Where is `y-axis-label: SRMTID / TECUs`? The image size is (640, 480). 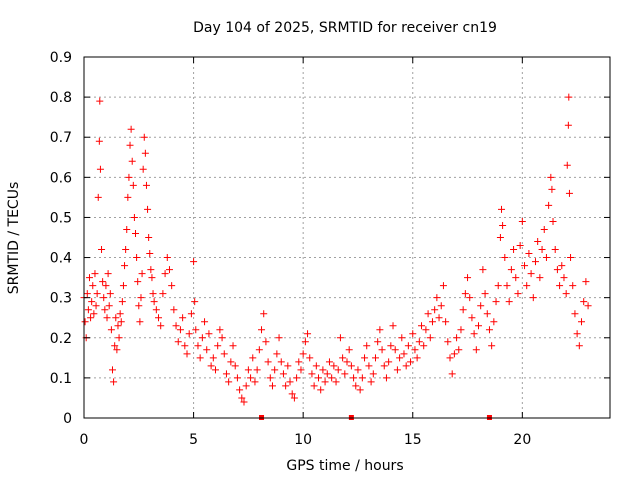
y-axis-label: SRMTID / TECUs is located at coordinates (14, 238).